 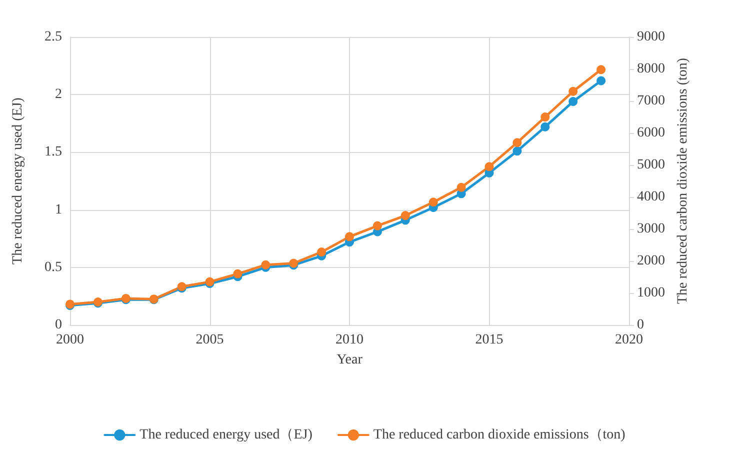 I want to click on y2-axis-title: The reduced carbon dioxide emissions (ton), so click(x=682, y=181).